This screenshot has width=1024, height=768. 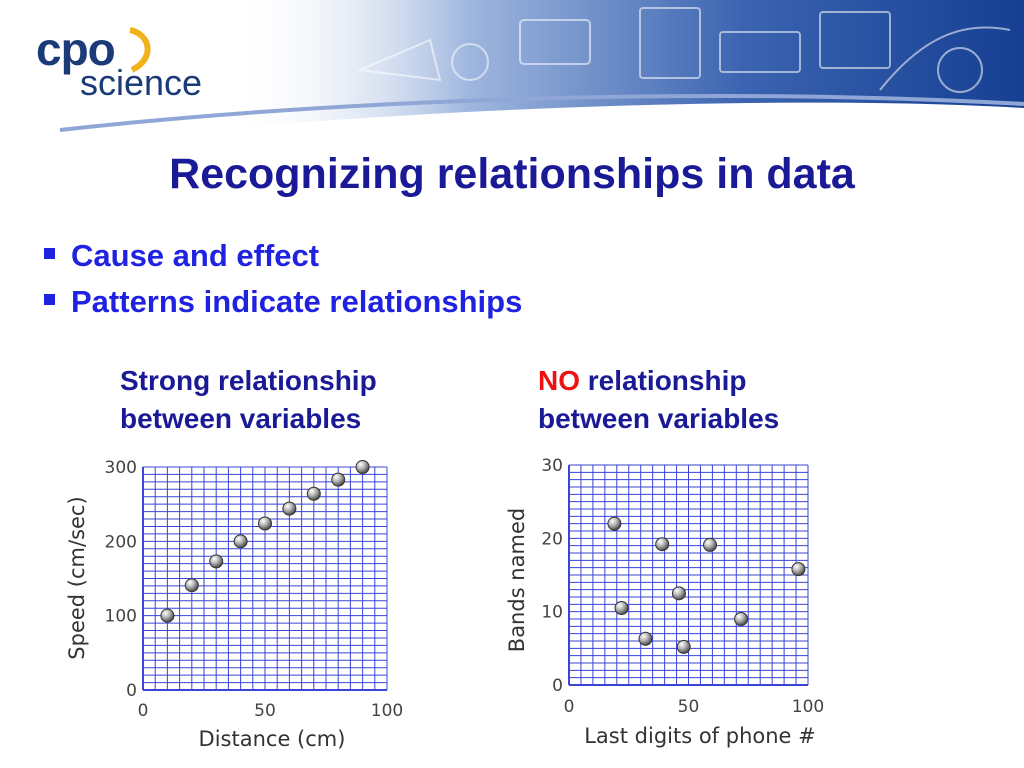 What do you see at coordinates (559, 380) in the screenshot?
I see `no-highlight: NO` at bounding box center [559, 380].